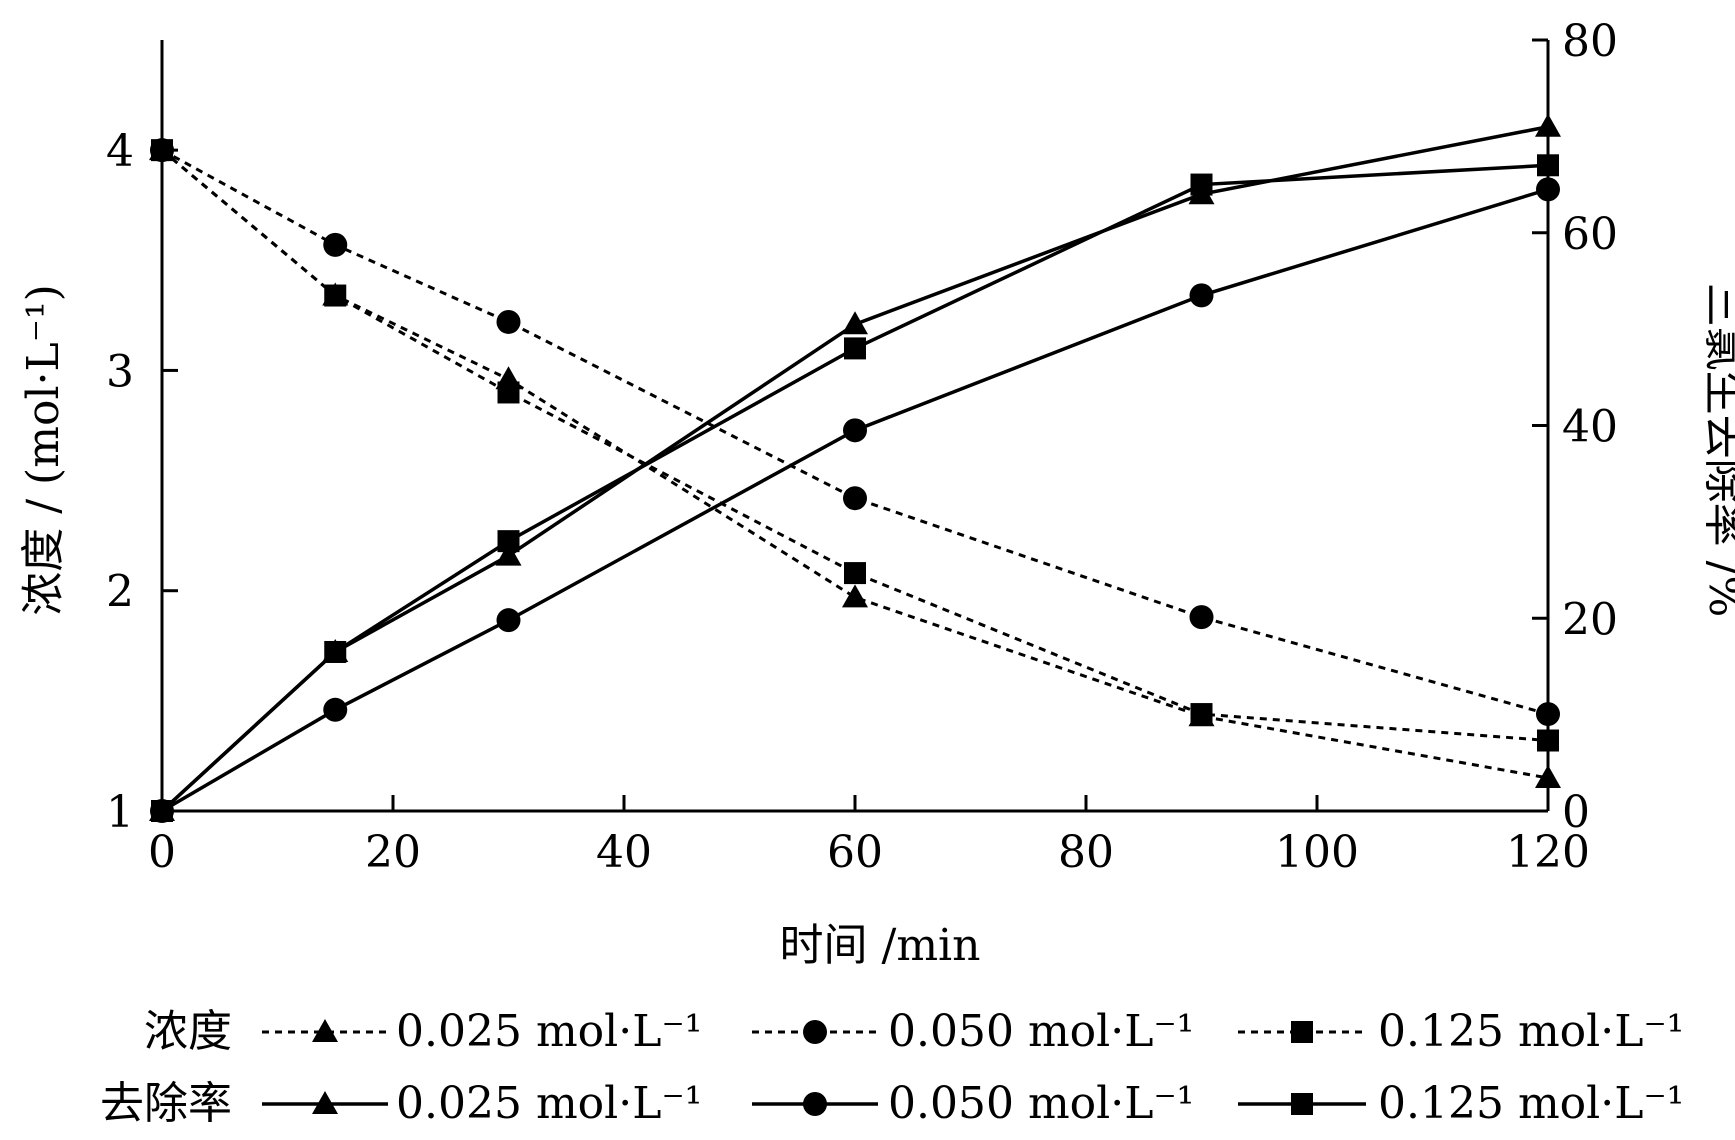 This screenshot has height=1140, width=1735. Describe the element at coordinates (624, 852) in the screenshot. I see `x-tick-label: 40` at that location.